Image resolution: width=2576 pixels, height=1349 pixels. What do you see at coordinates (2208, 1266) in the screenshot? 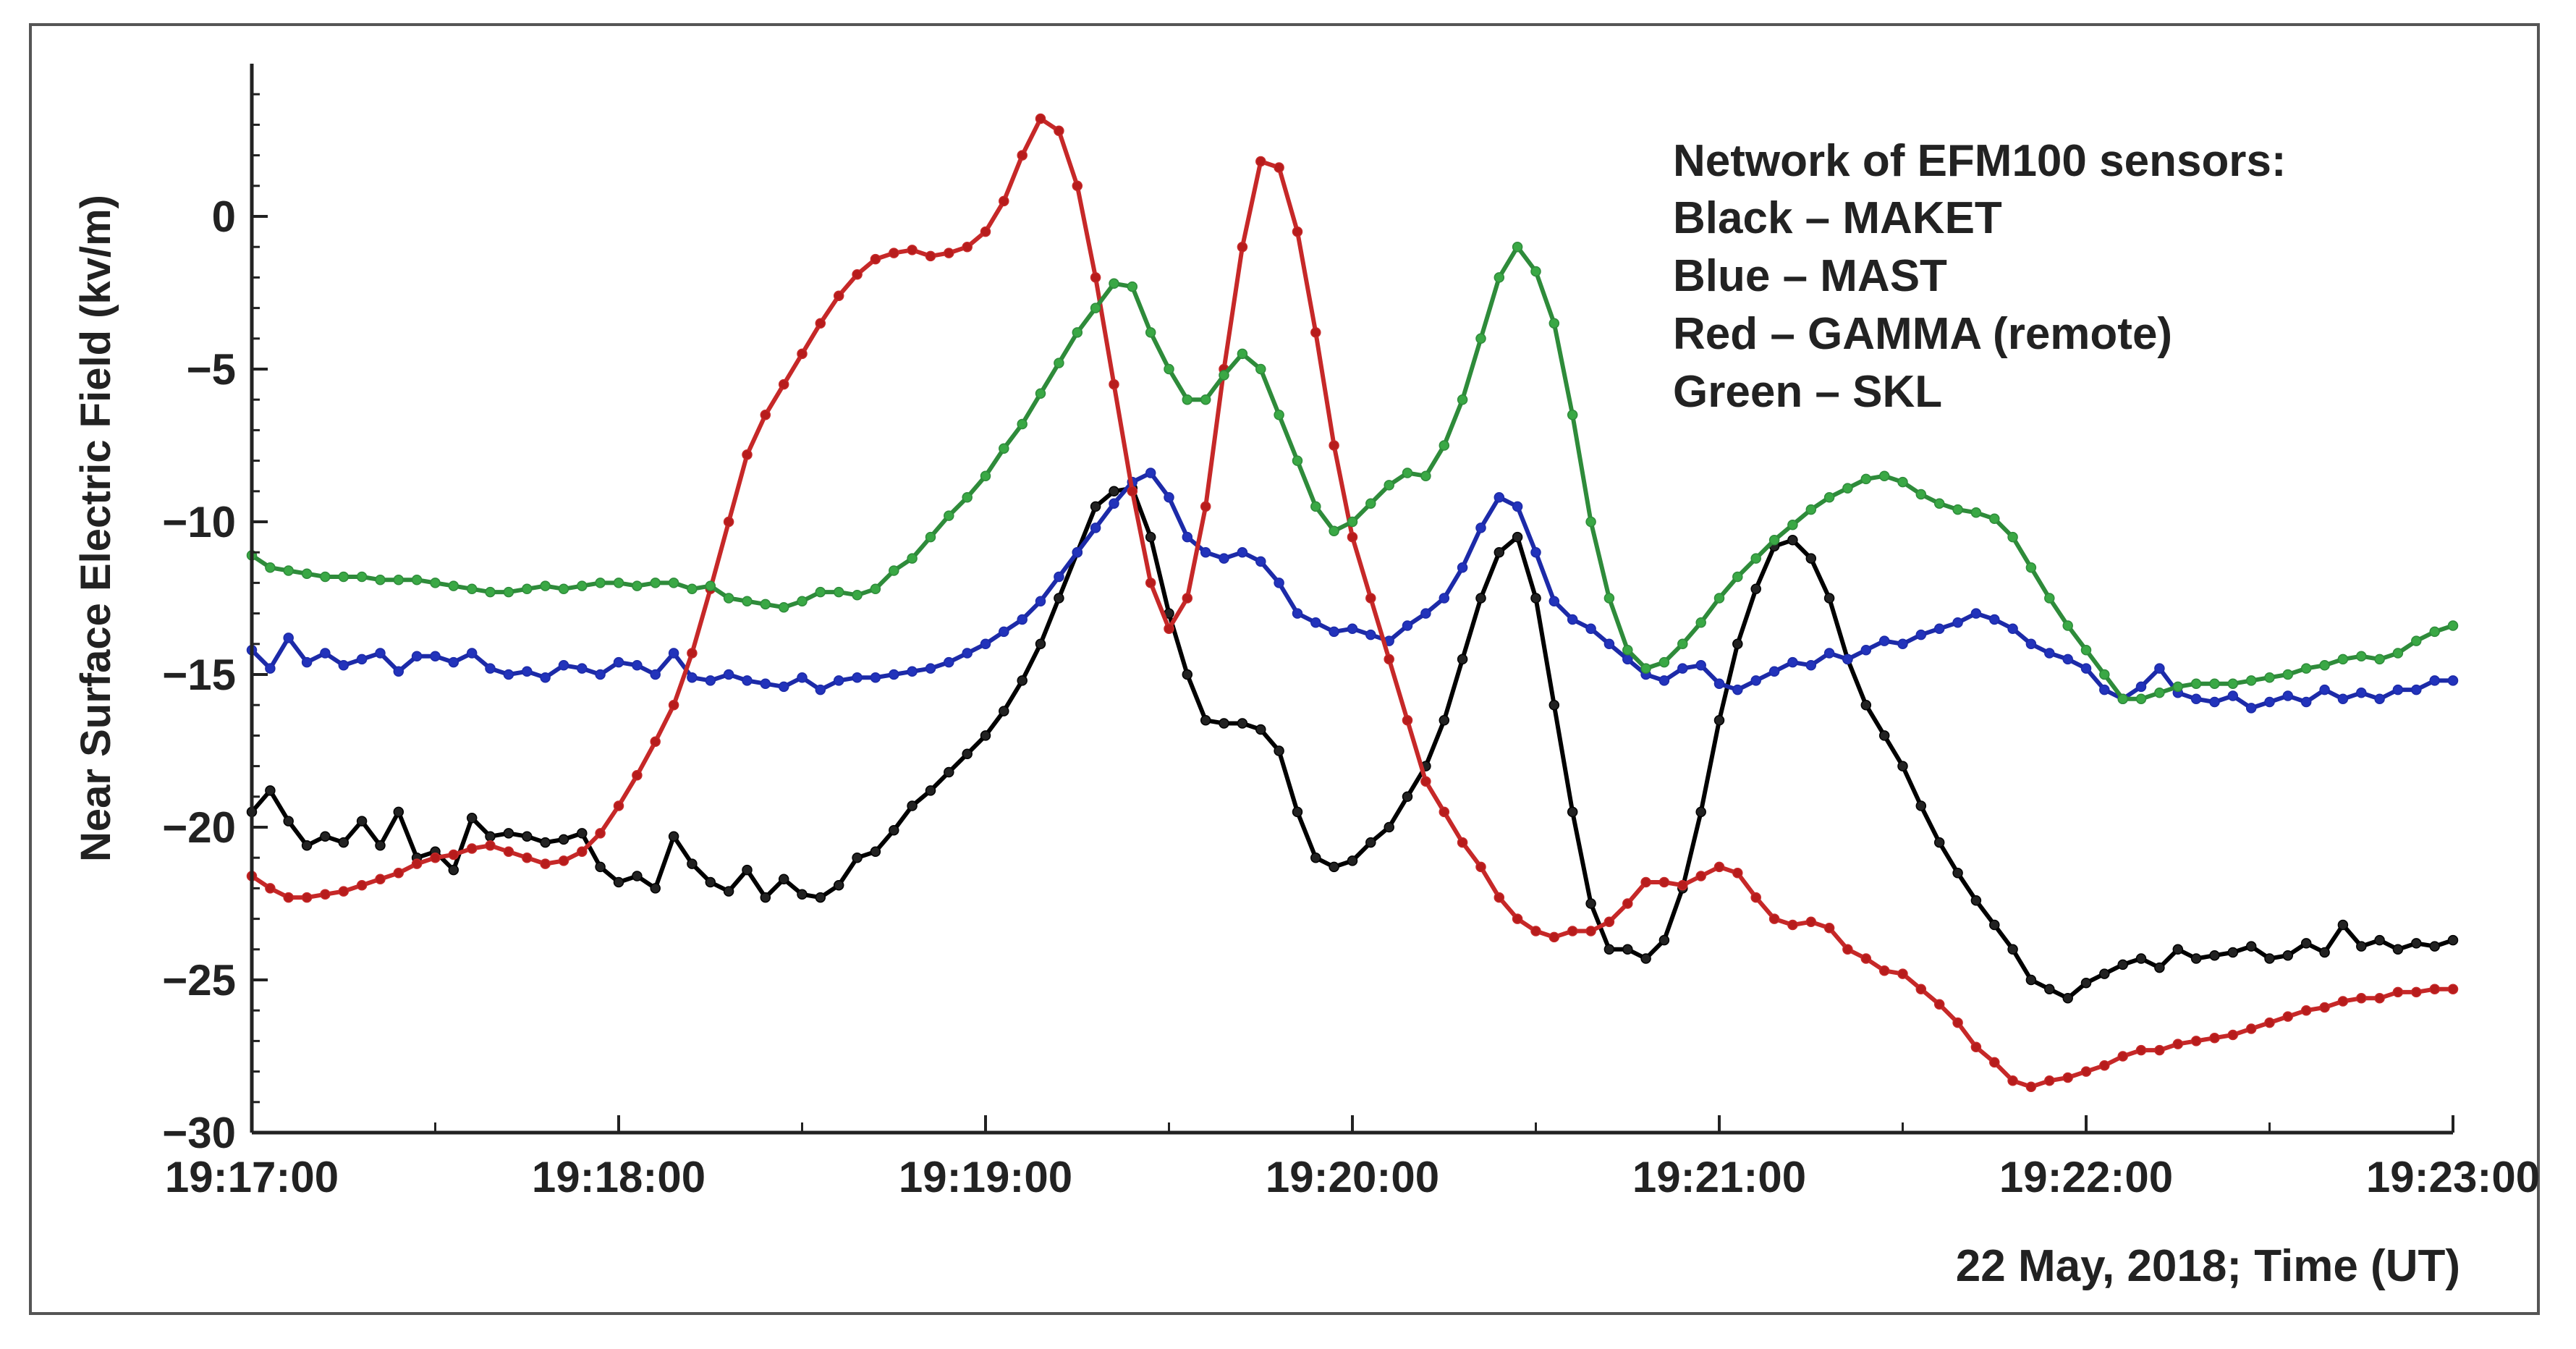
I see `x-axis-title: 22 May, 2018; Time (UT)` at bounding box center [2208, 1266].